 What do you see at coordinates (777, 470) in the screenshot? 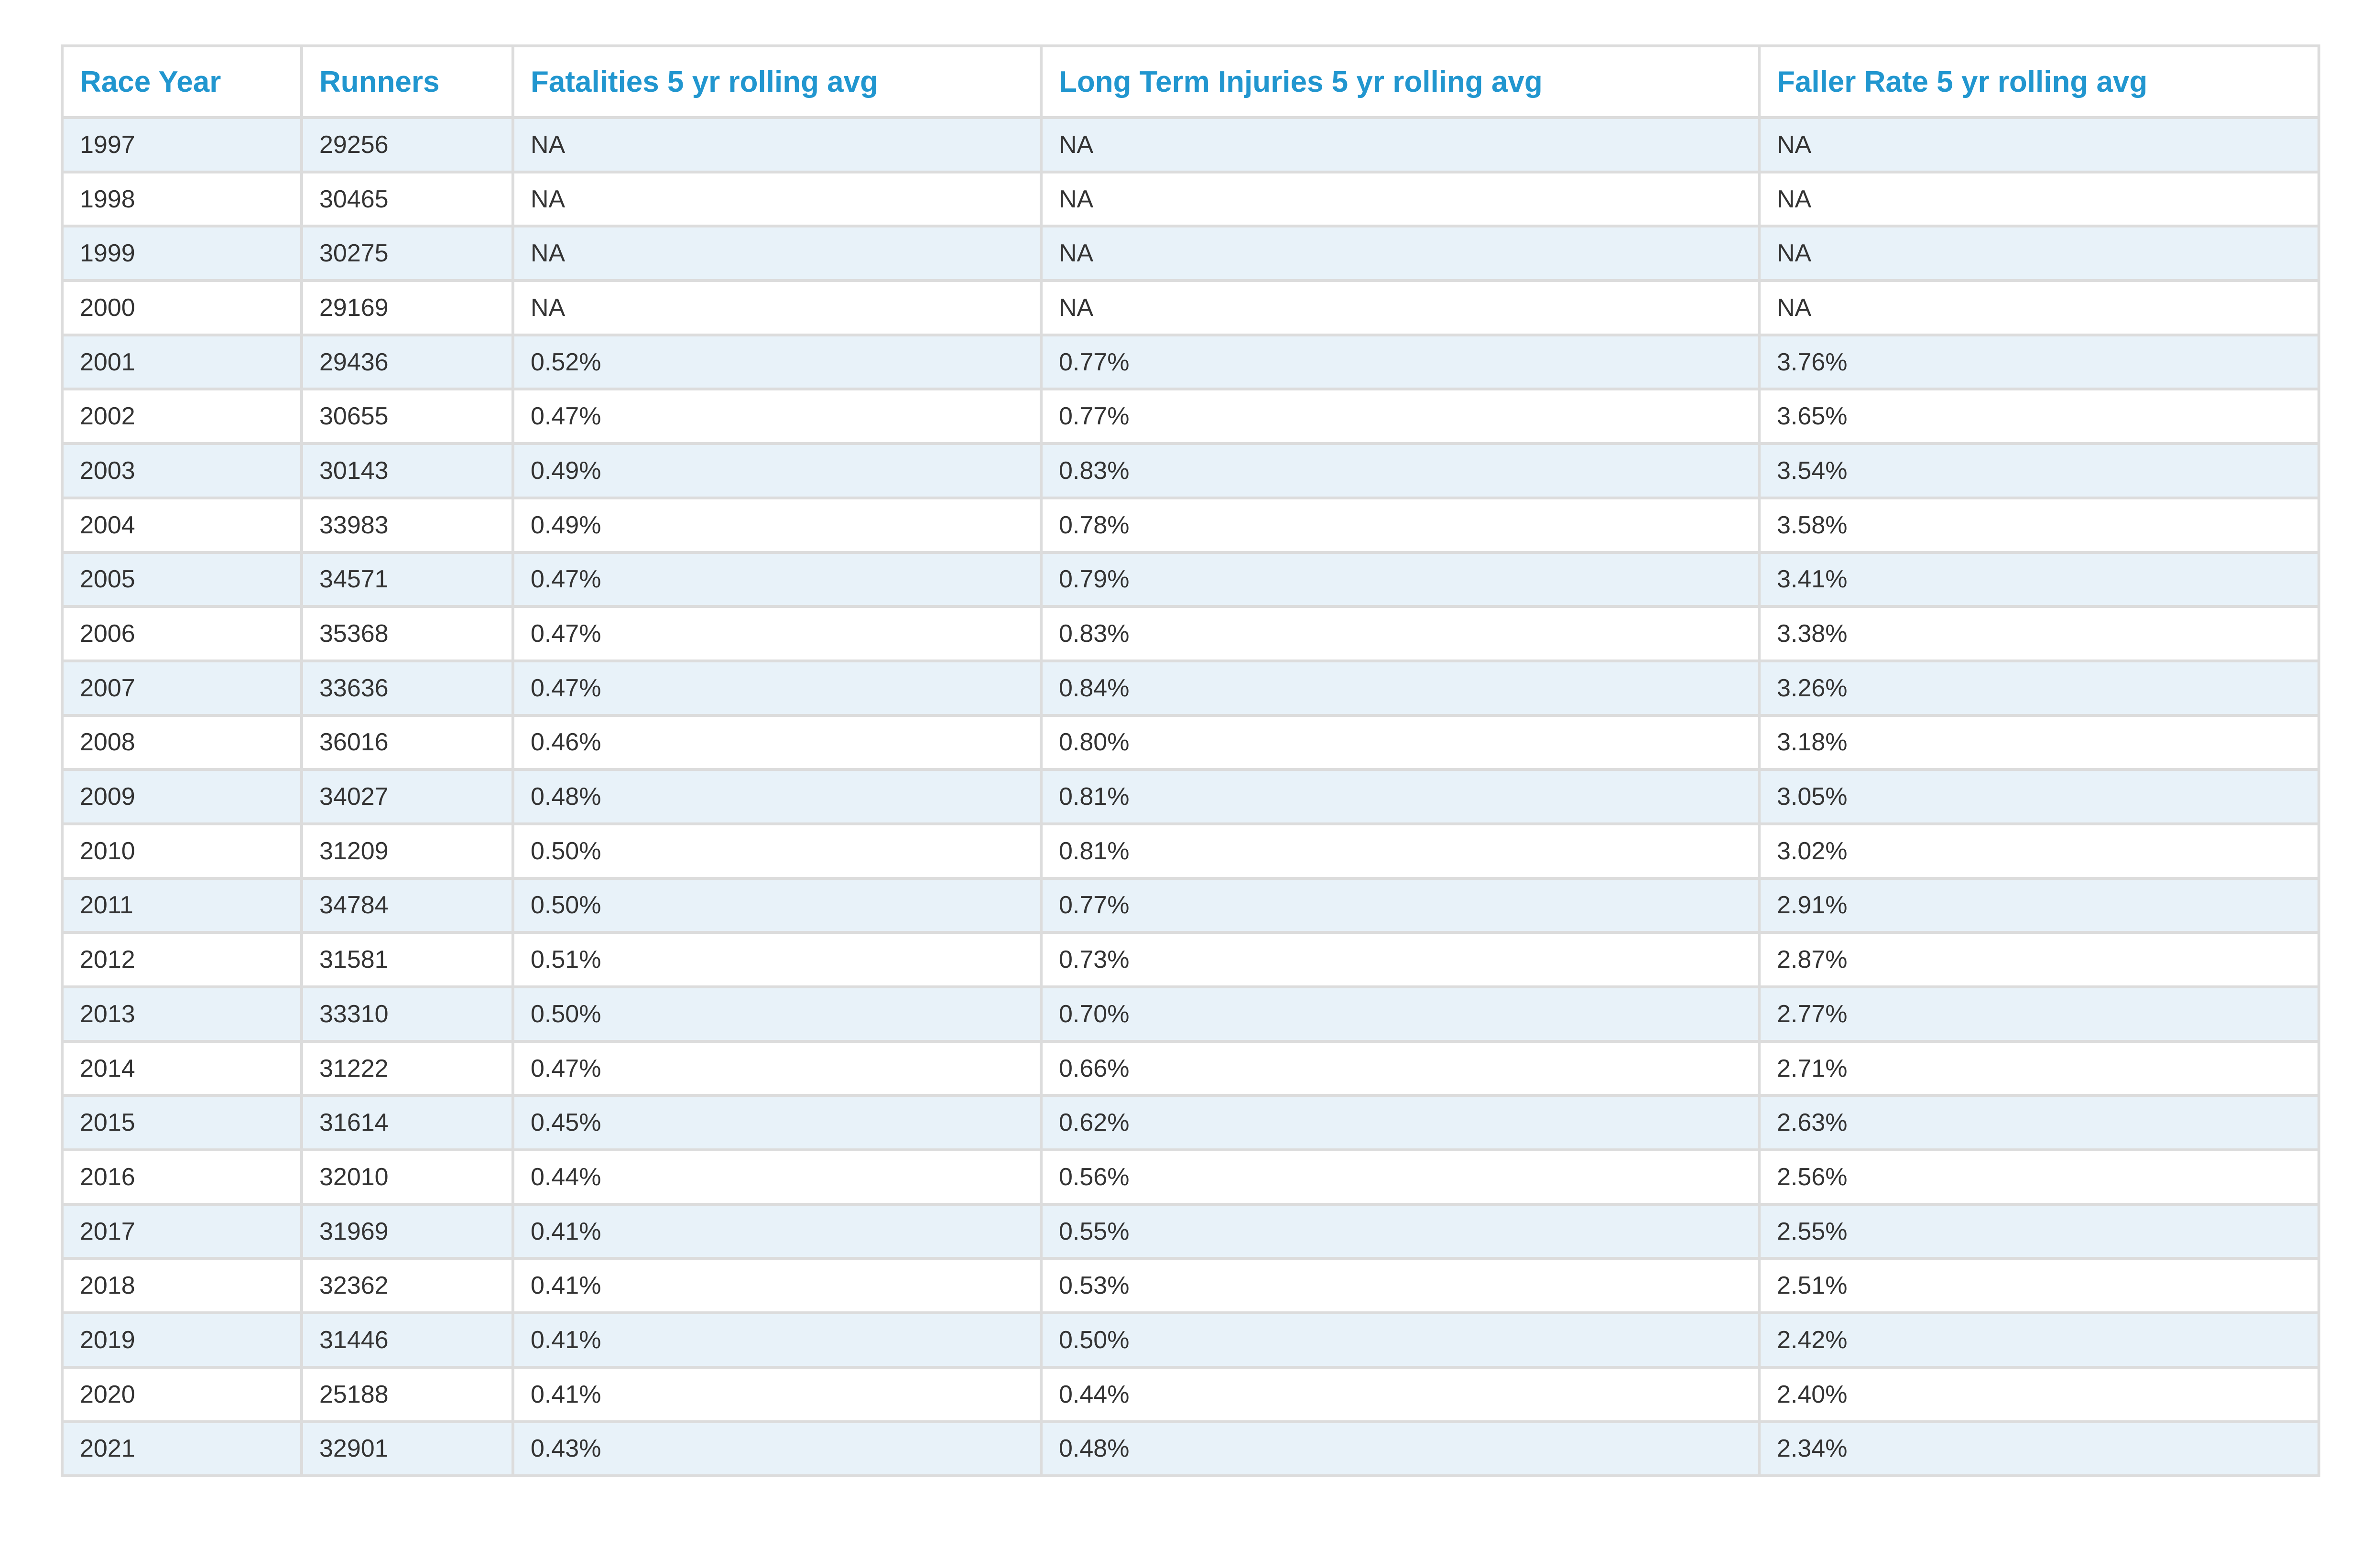
I see `cell-fatalities: 0.49%` at bounding box center [777, 470].